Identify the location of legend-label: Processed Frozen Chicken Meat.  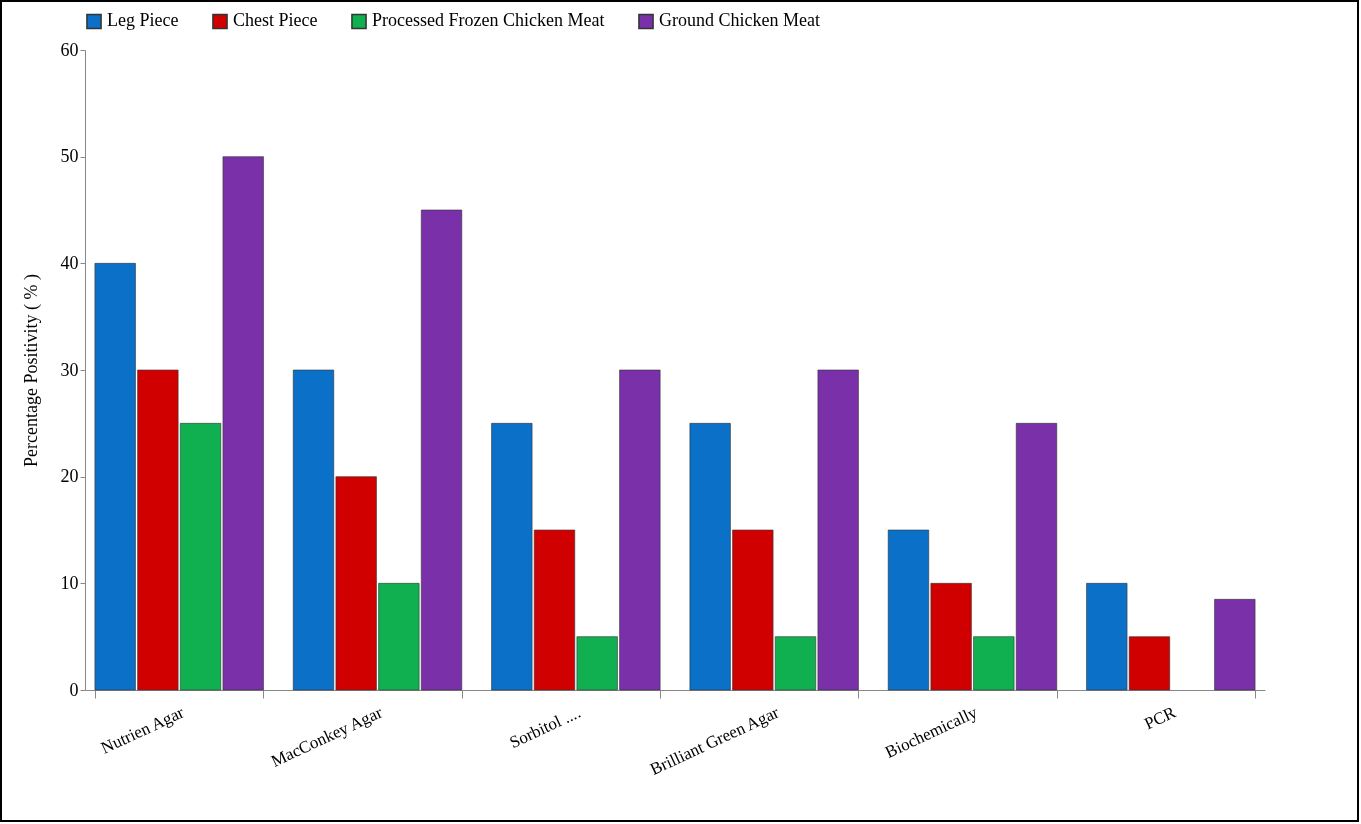
(488, 20).